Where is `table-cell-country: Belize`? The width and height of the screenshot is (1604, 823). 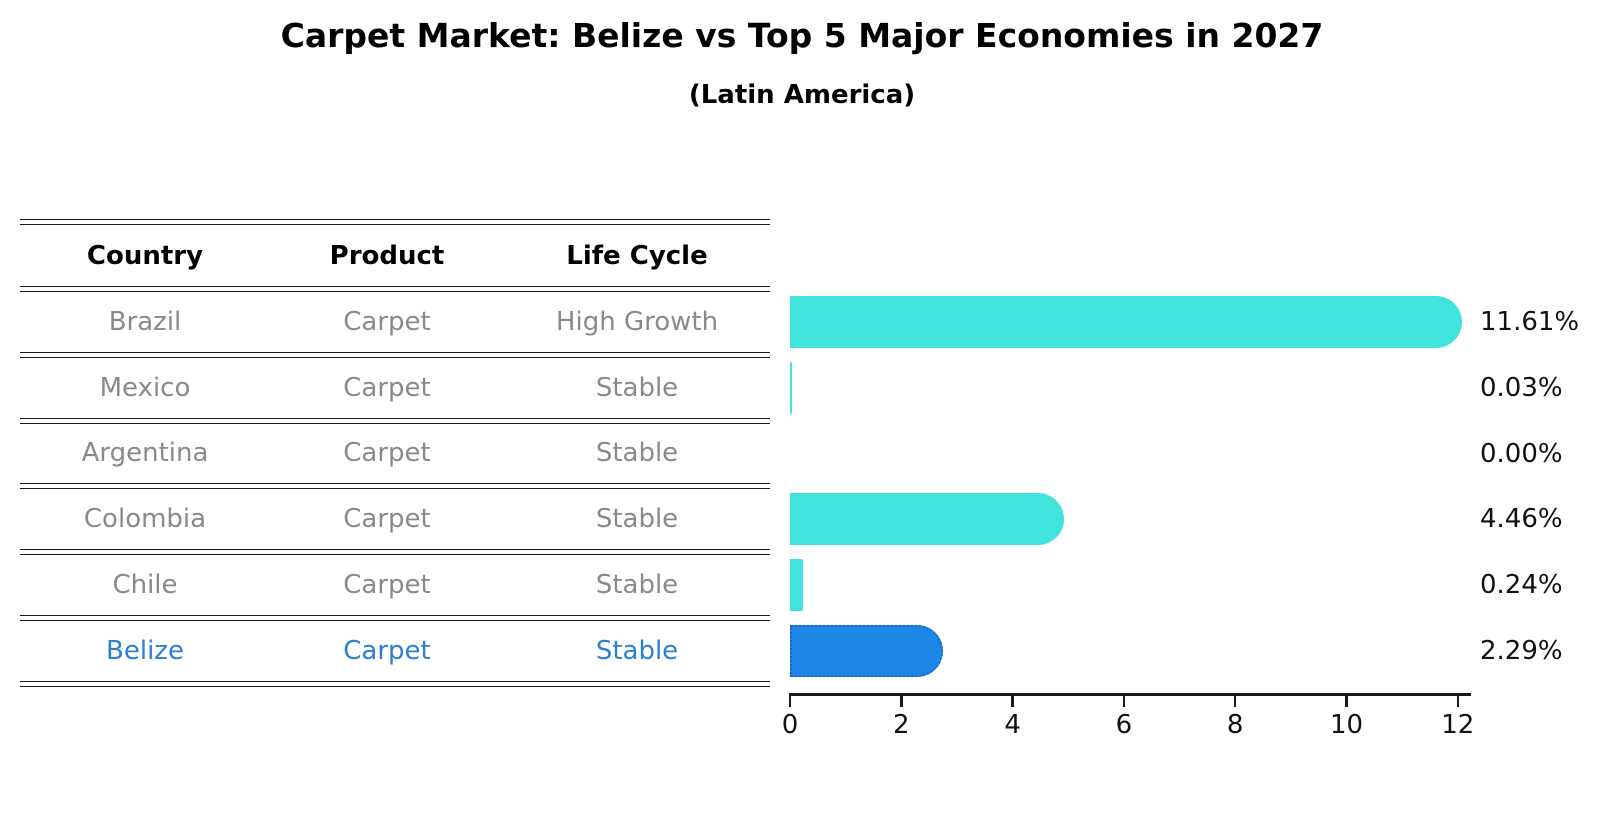
table-cell-country: Belize is located at coordinates (145, 650).